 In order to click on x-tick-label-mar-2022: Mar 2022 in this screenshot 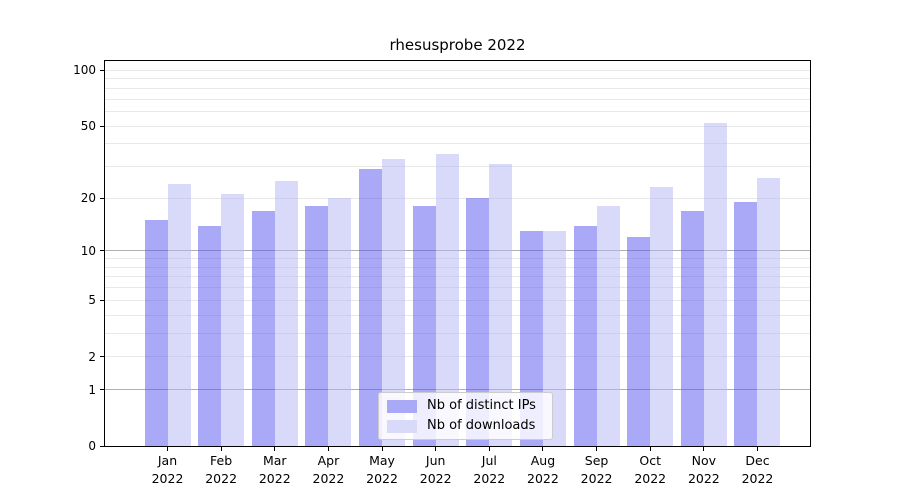, I will do `click(274, 469)`.